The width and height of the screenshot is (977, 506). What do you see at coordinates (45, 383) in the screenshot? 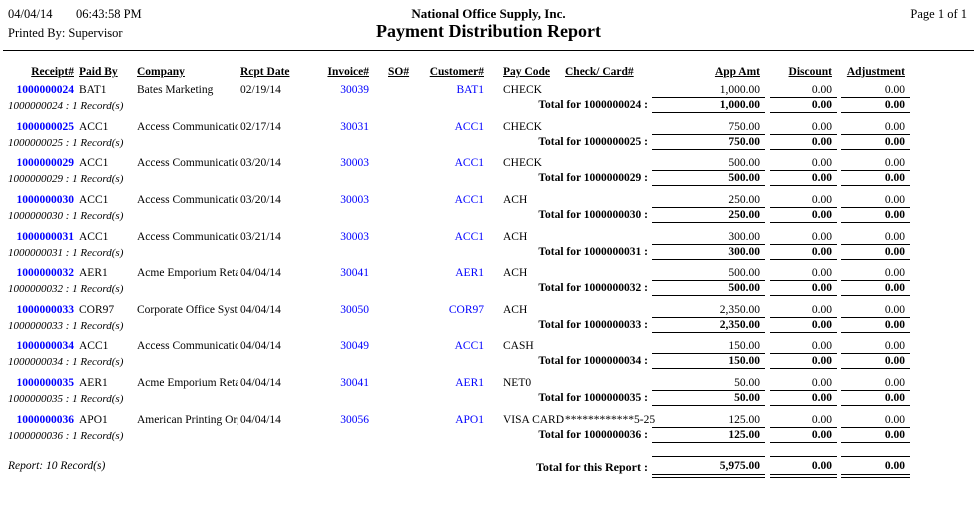
I see `receipt-number-link: 1000000035` at bounding box center [45, 383].